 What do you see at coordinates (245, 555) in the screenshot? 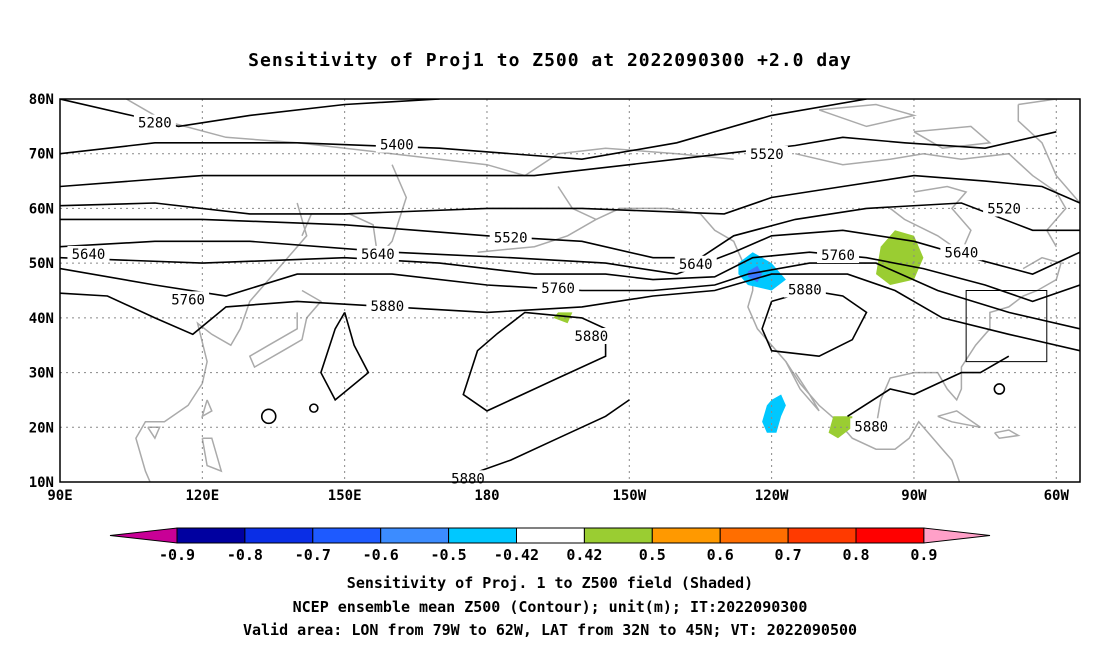
I see `colorbar-label: -0.8` at bounding box center [245, 555].